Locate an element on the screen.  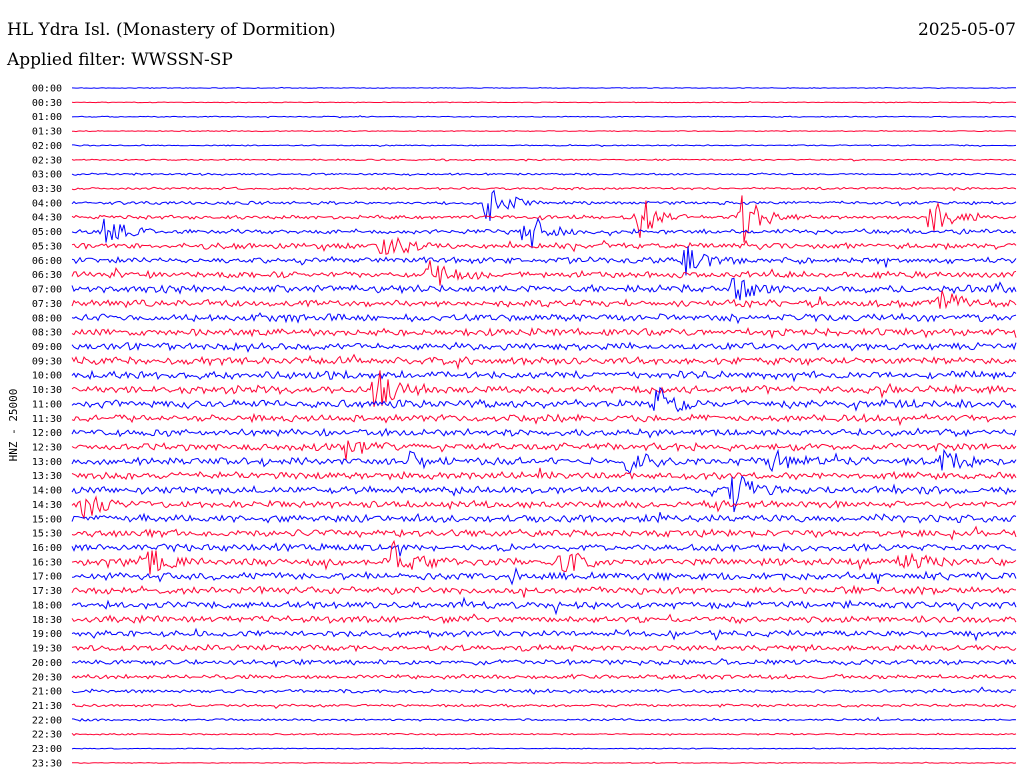
time-tick-label: 04:00 is located at coordinates (47, 203).